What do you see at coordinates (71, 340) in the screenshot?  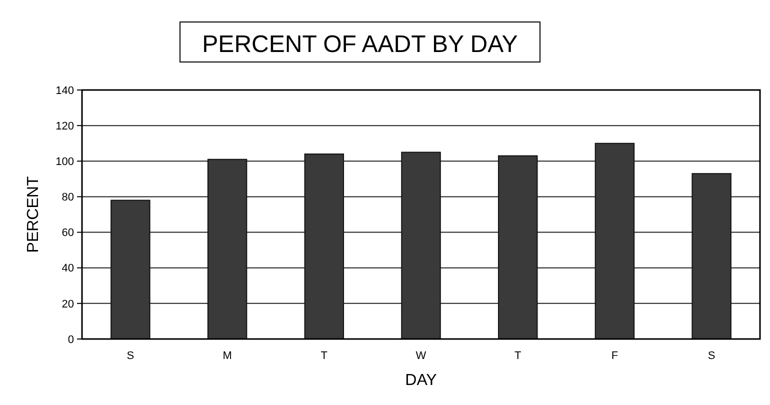 I see `y-tick-label: 0` at bounding box center [71, 340].